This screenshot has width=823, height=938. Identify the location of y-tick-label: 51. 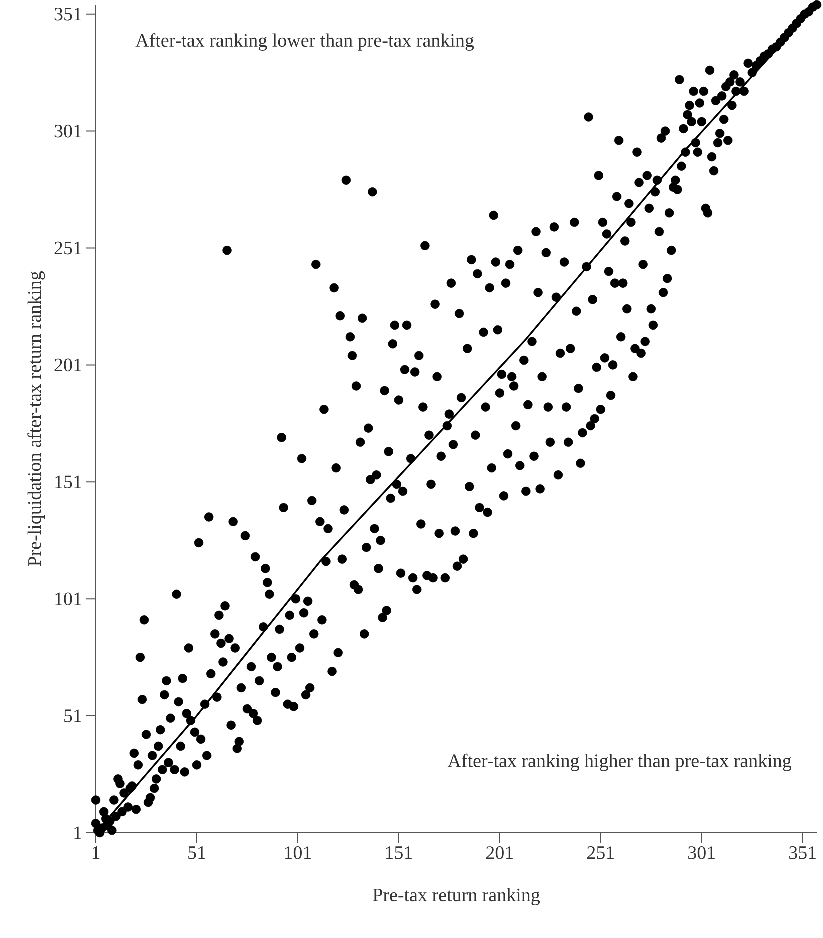
(73, 716).